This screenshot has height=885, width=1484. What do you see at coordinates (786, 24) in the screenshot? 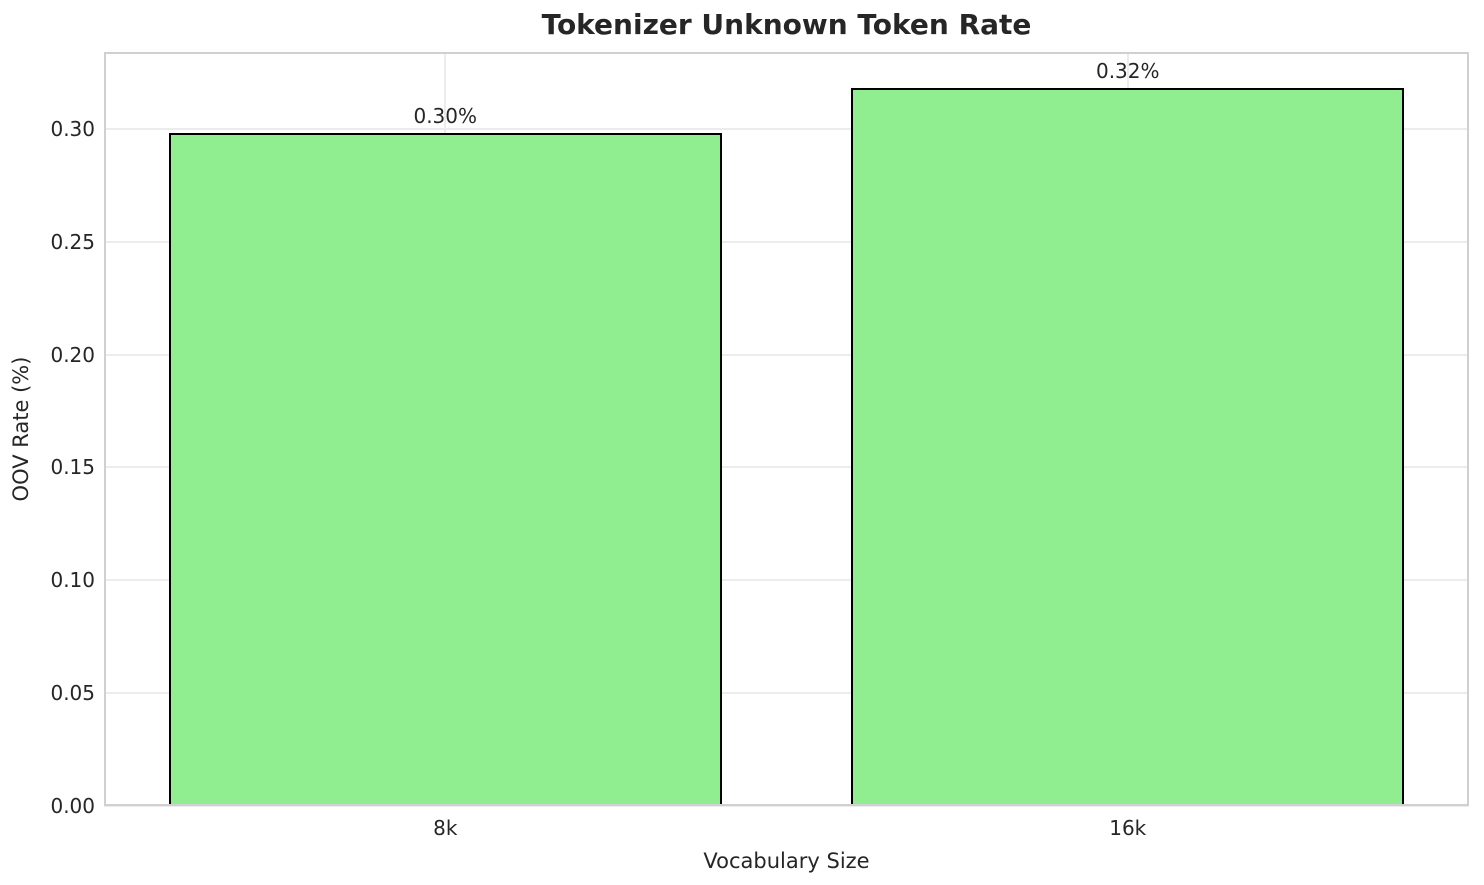
I see `chart-title: Tokenizer Unknown Token Rate` at bounding box center [786, 24].